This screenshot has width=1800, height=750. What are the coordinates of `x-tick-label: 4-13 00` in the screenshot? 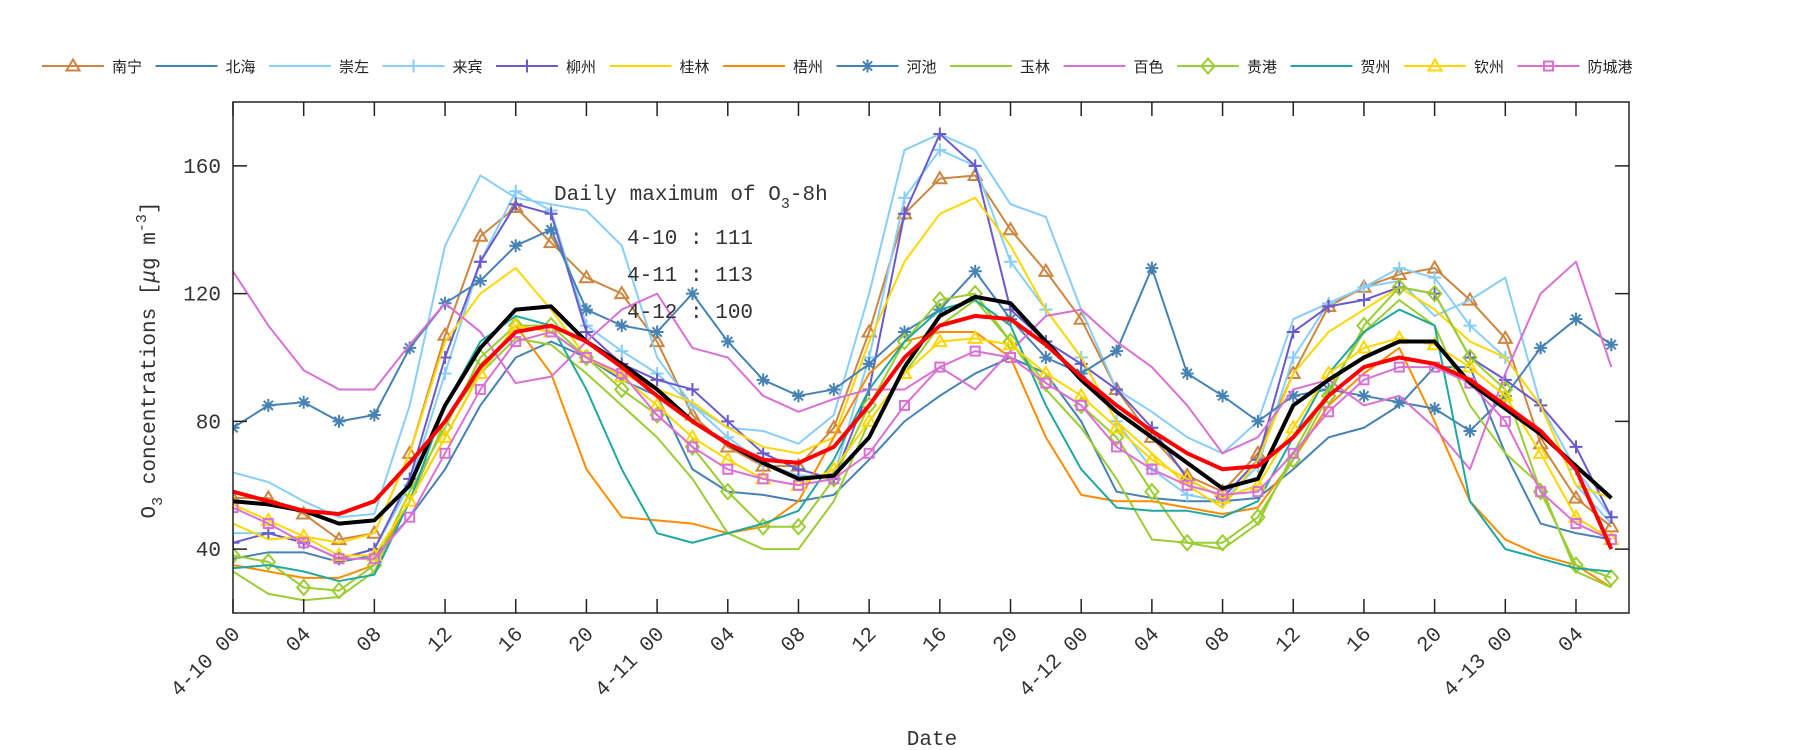 It's located at (1479, 663).